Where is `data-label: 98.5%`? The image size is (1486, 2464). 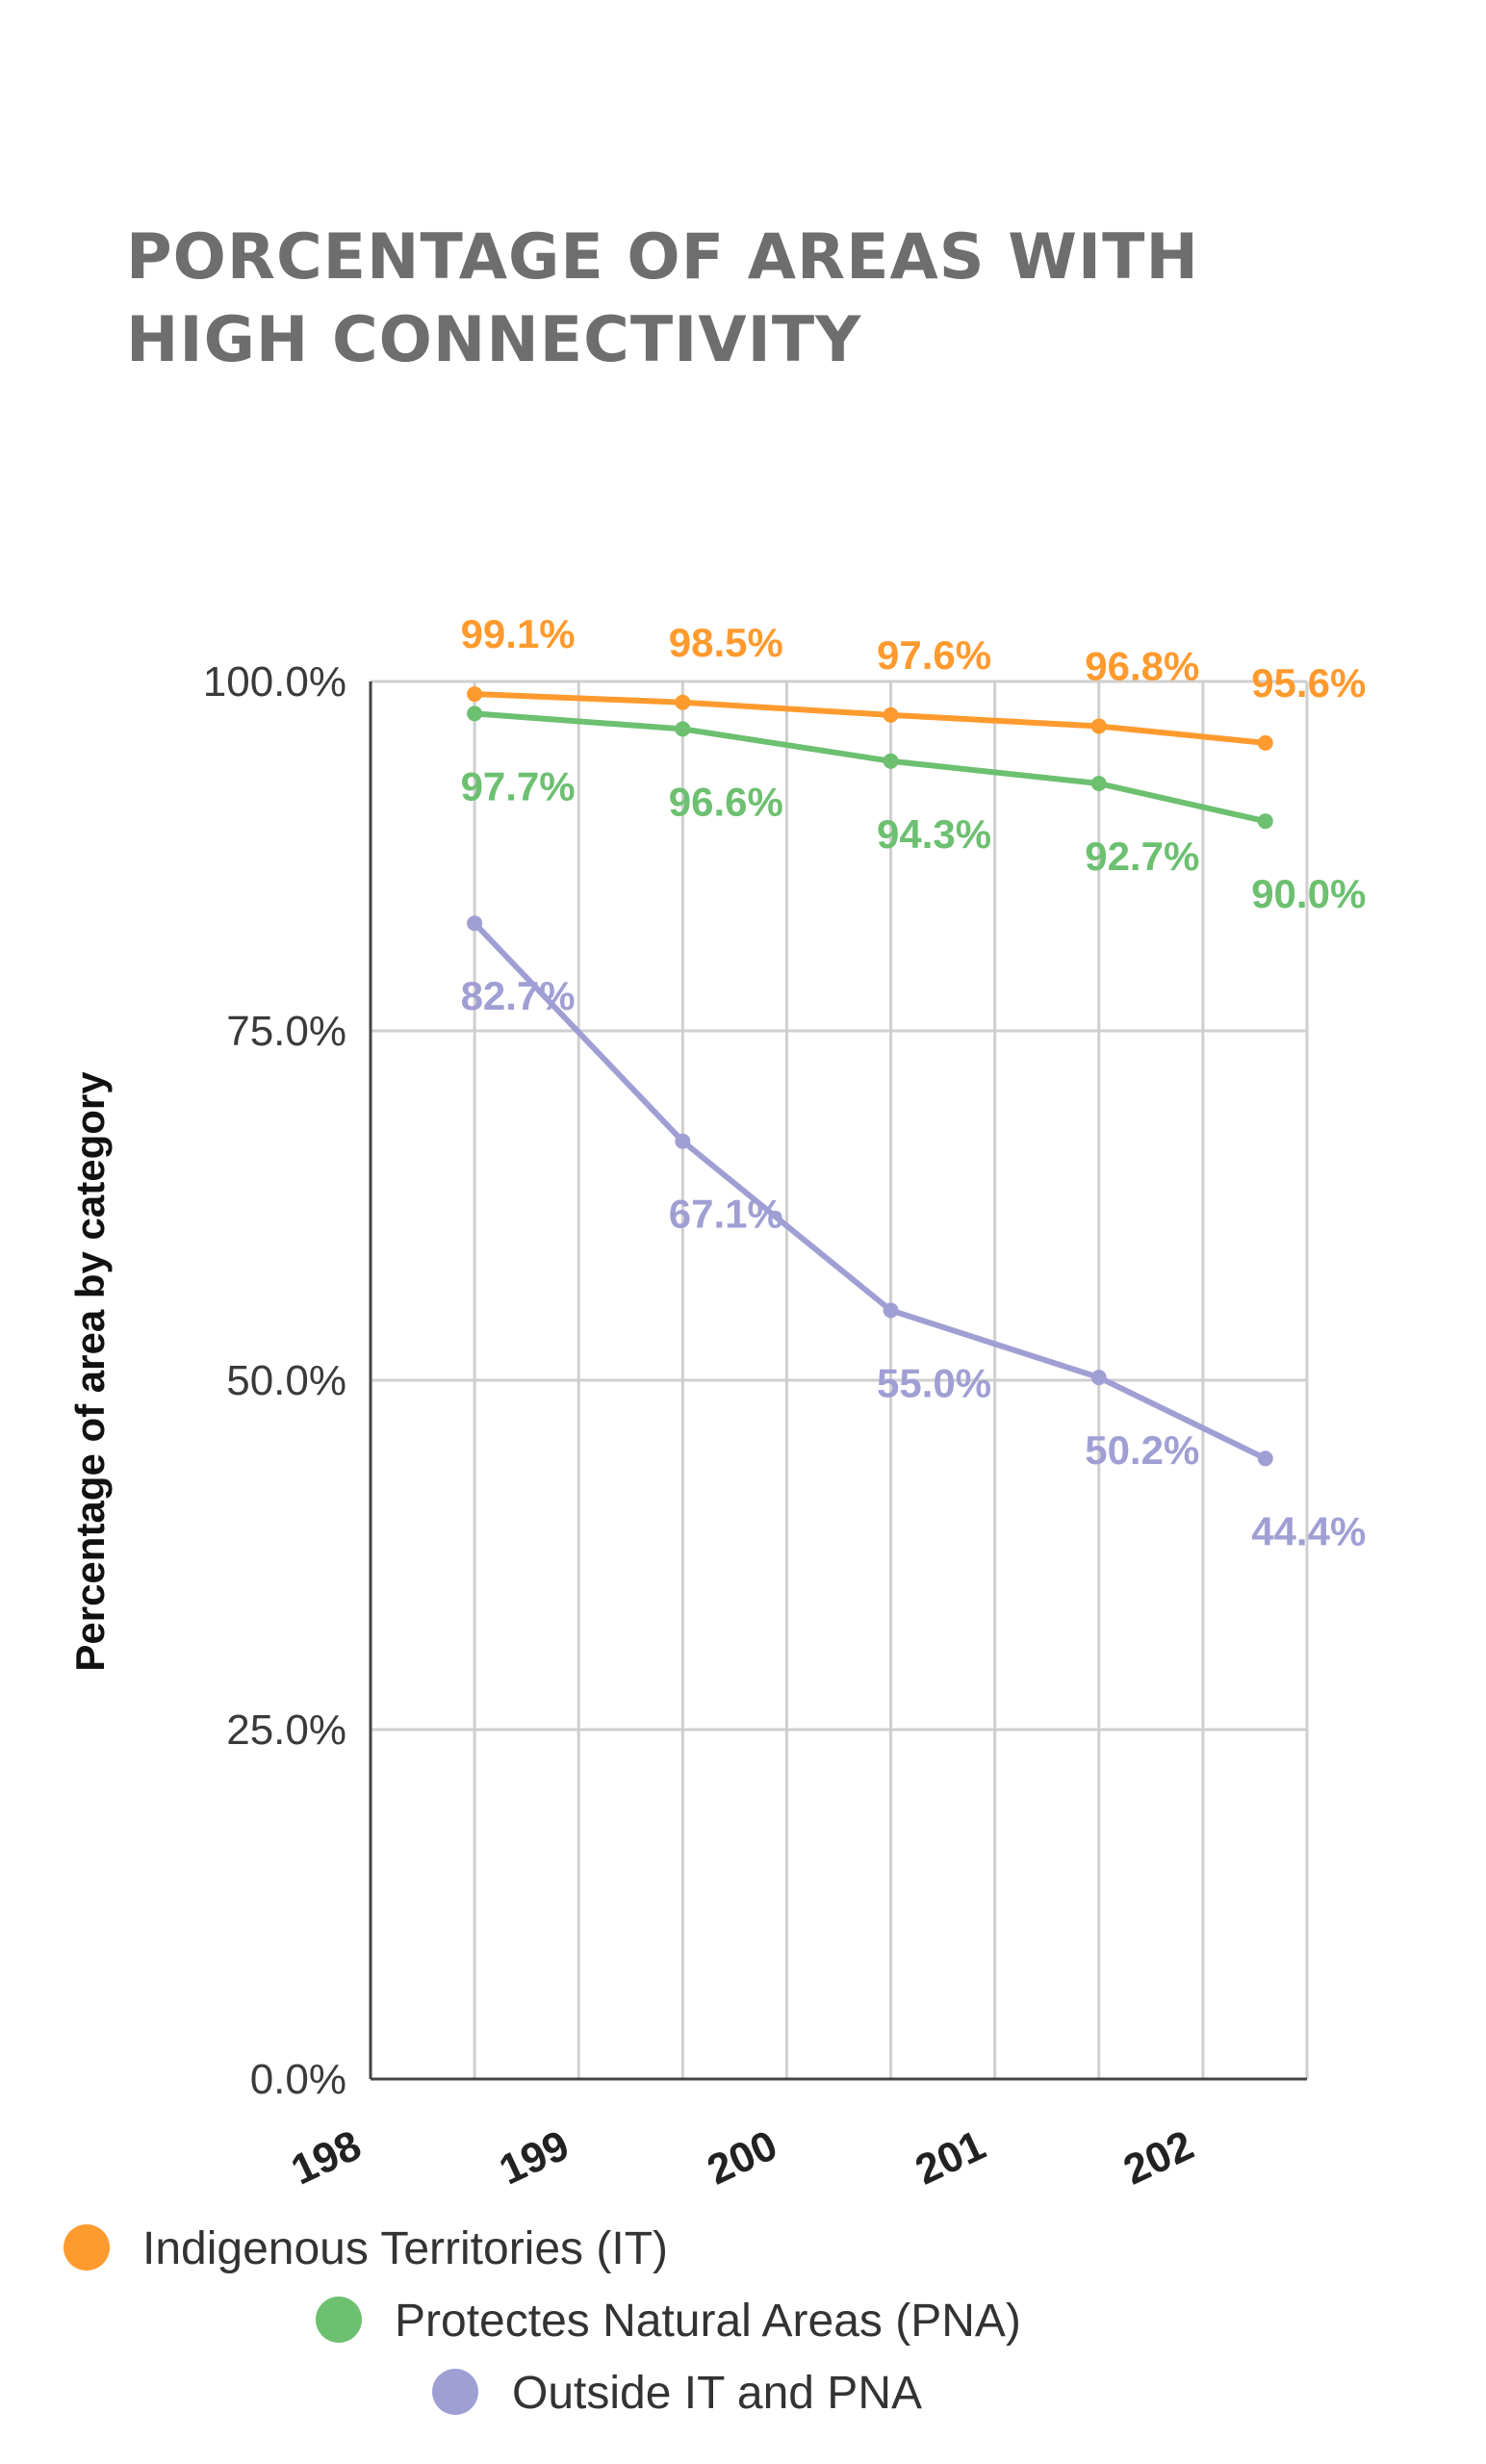
data-label: 98.5% is located at coordinates (726, 642).